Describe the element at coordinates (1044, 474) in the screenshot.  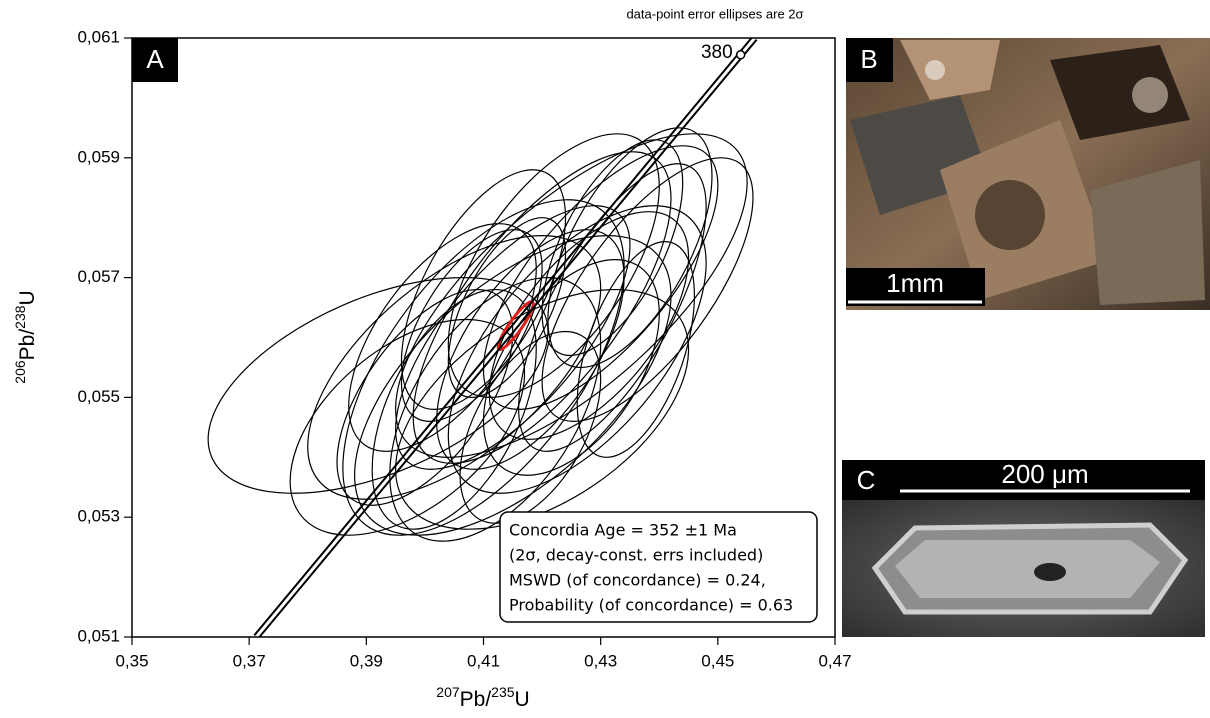
I see `scale-label: 200 μm` at that location.